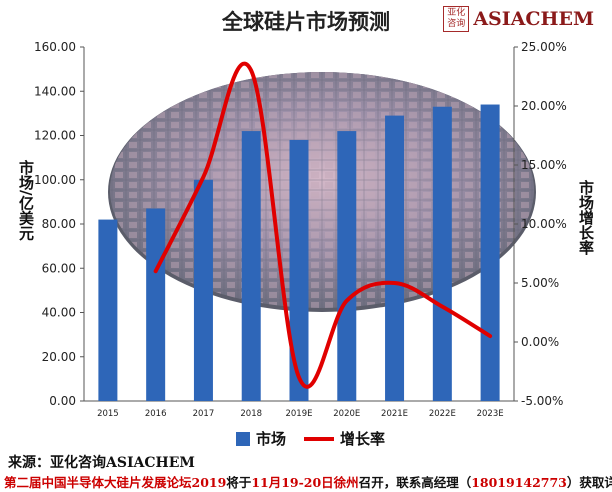 This screenshot has width=612, height=492. Describe the element at coordinates (271, 439) in the screenshot. I see `legend-label-market: 市场` at that location.